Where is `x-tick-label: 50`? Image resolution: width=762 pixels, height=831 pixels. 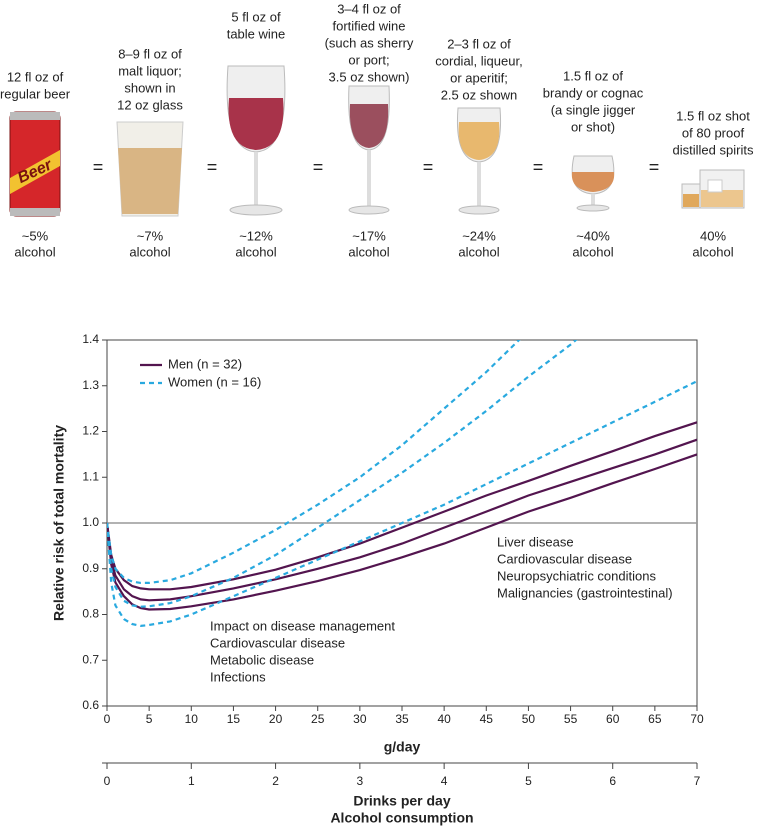
x-tick-label: 50 is located at coordinates (529, 719).